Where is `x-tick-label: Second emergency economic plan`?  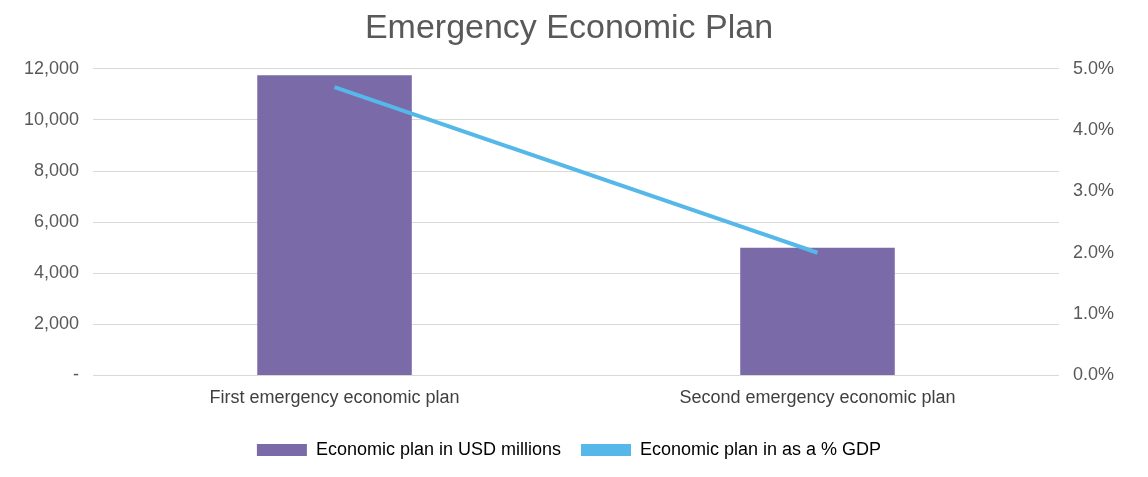 x-tick-label: Second emergency economic plan is located at coordinates (817, 397).